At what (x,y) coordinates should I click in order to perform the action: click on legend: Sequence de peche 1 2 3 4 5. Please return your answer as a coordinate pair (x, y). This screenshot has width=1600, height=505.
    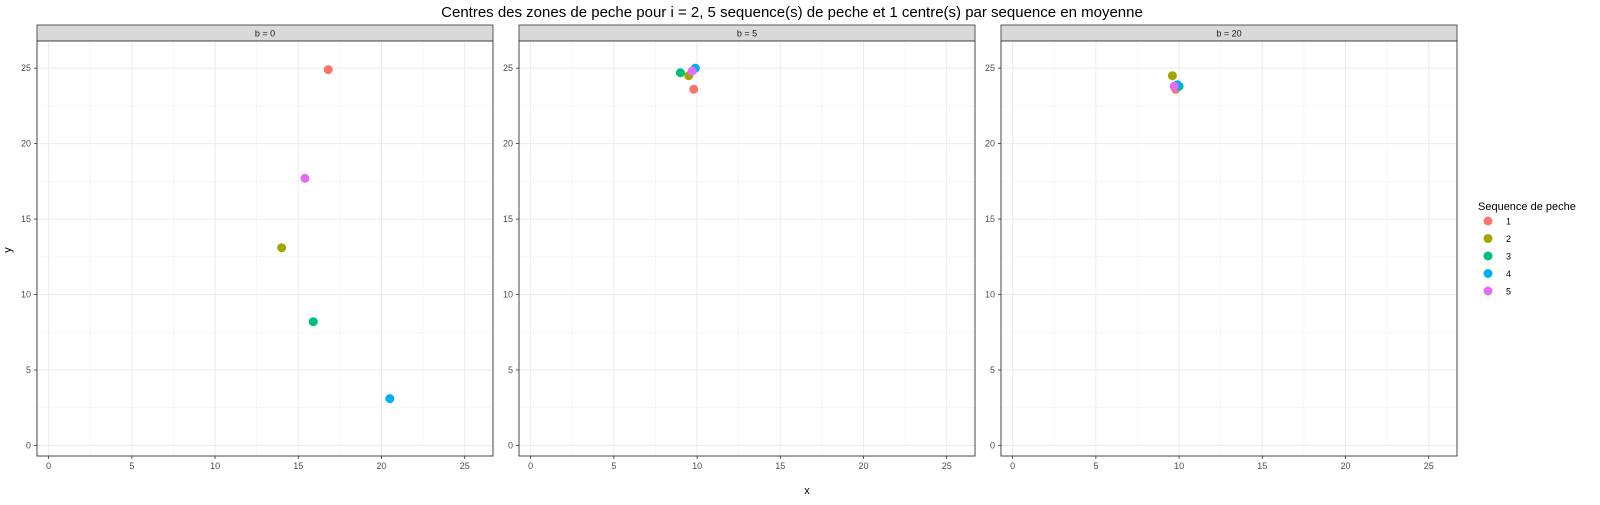
    Looking at the image, I should click on (1527, 249).